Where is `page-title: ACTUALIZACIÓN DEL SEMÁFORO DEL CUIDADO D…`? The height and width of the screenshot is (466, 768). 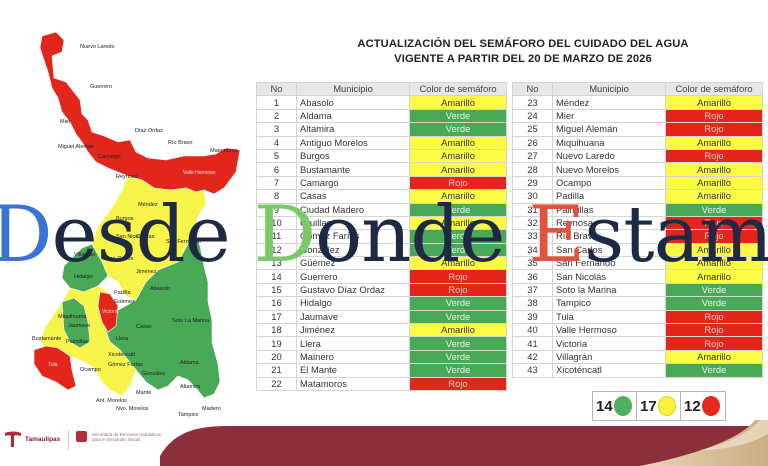
page-title: ACTUALIZACIÓN DEL SEMÁFORO DEL CUIDADO D… is located at coordinates (523, 52).